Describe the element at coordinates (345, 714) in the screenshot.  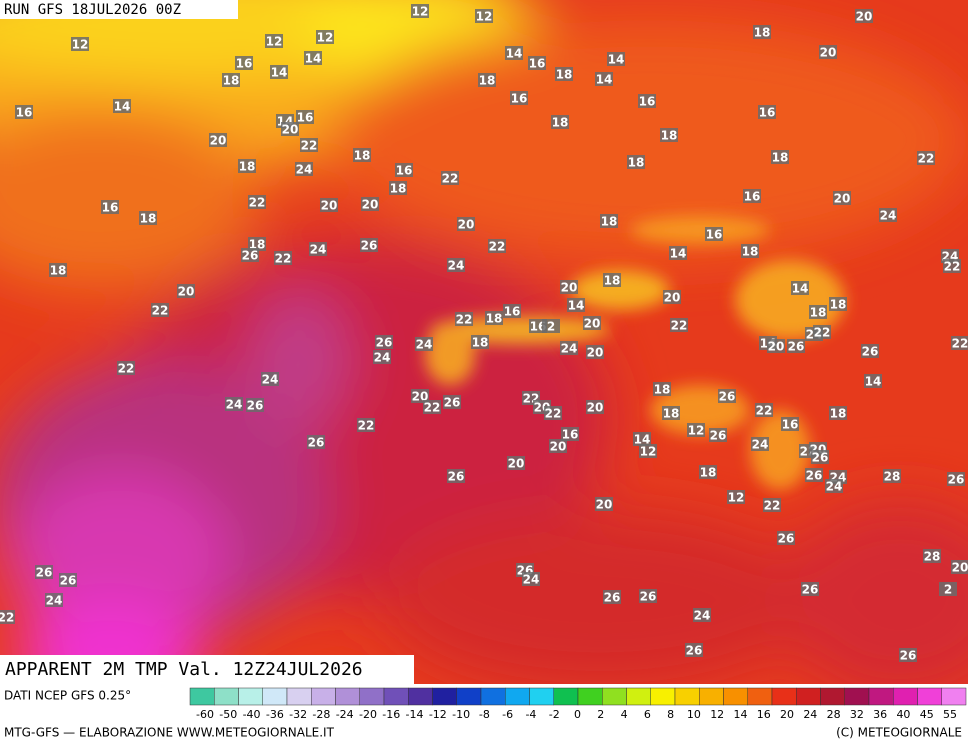
I see `scale-label: -24` at that location.